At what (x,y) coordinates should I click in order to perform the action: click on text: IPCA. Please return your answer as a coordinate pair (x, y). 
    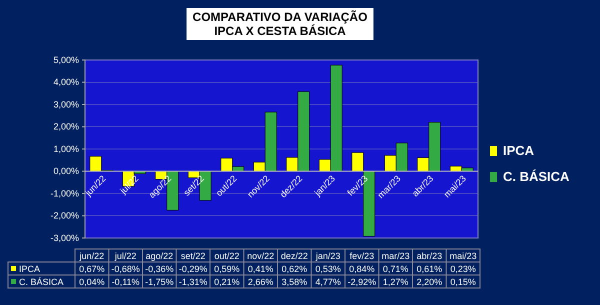
    Looking at the image, I should click on (29, 269).